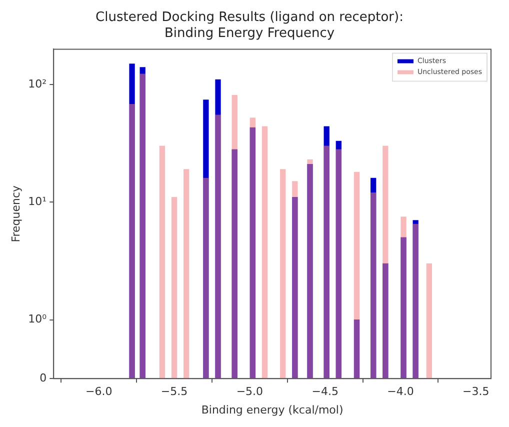 The height and width of the screenshot is (427, 509). What do you see at coordinates (174, 391) in the screenshot?
I see `x-tick-label: −5.5` at bounding box center [174, 391].